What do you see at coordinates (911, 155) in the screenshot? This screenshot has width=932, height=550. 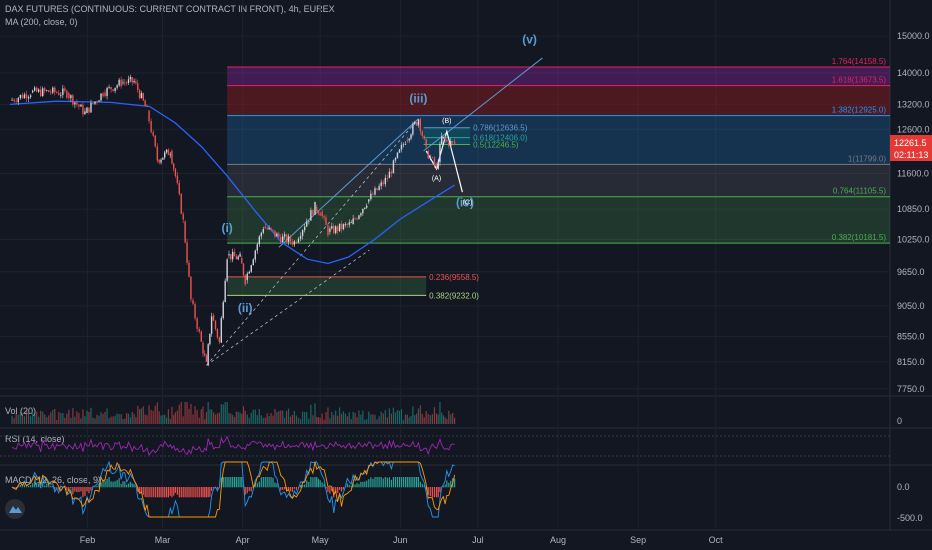 I see `bar-countdown: 02:11:13` at bounding box center [911, 155].